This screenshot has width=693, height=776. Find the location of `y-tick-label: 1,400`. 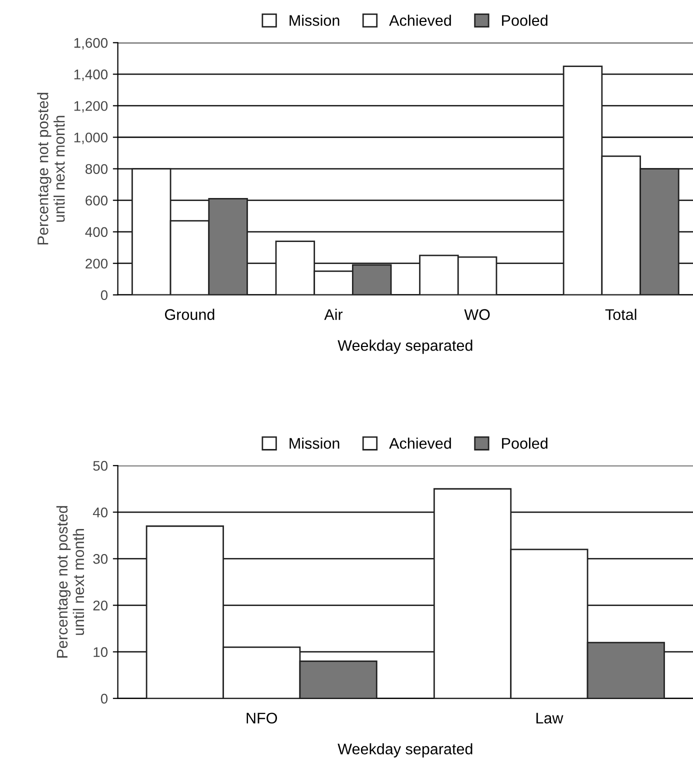

y-tick-label: 1,400 is located at coordinates (91, 76).